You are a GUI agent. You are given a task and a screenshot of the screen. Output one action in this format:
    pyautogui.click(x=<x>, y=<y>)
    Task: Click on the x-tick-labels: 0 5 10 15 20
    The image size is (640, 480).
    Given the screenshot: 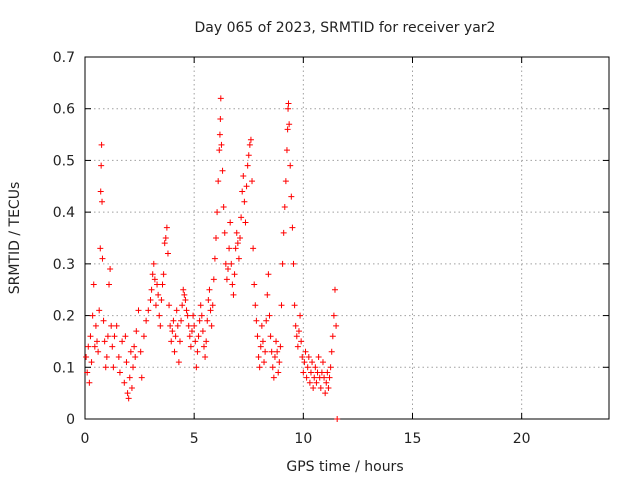 What is the action you would take?
    pyautogui.click(x=306, y=439)
    